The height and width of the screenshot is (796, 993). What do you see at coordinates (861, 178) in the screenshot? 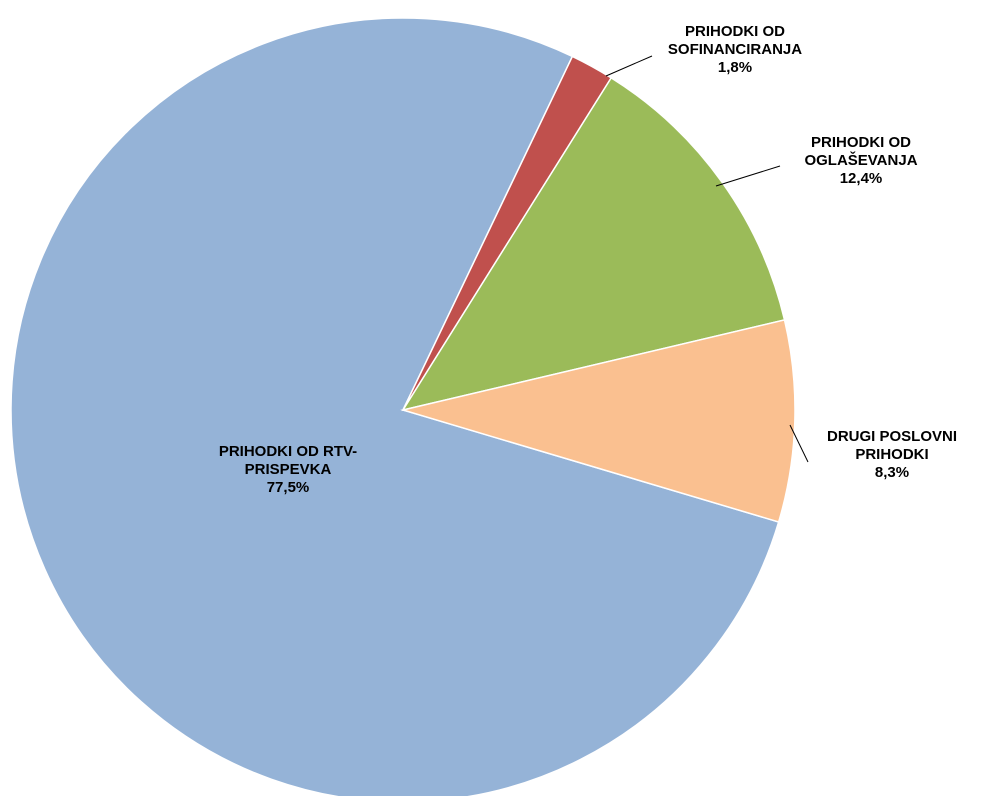
I see `value-label: 12,4%` at bounding box center [861, 178].